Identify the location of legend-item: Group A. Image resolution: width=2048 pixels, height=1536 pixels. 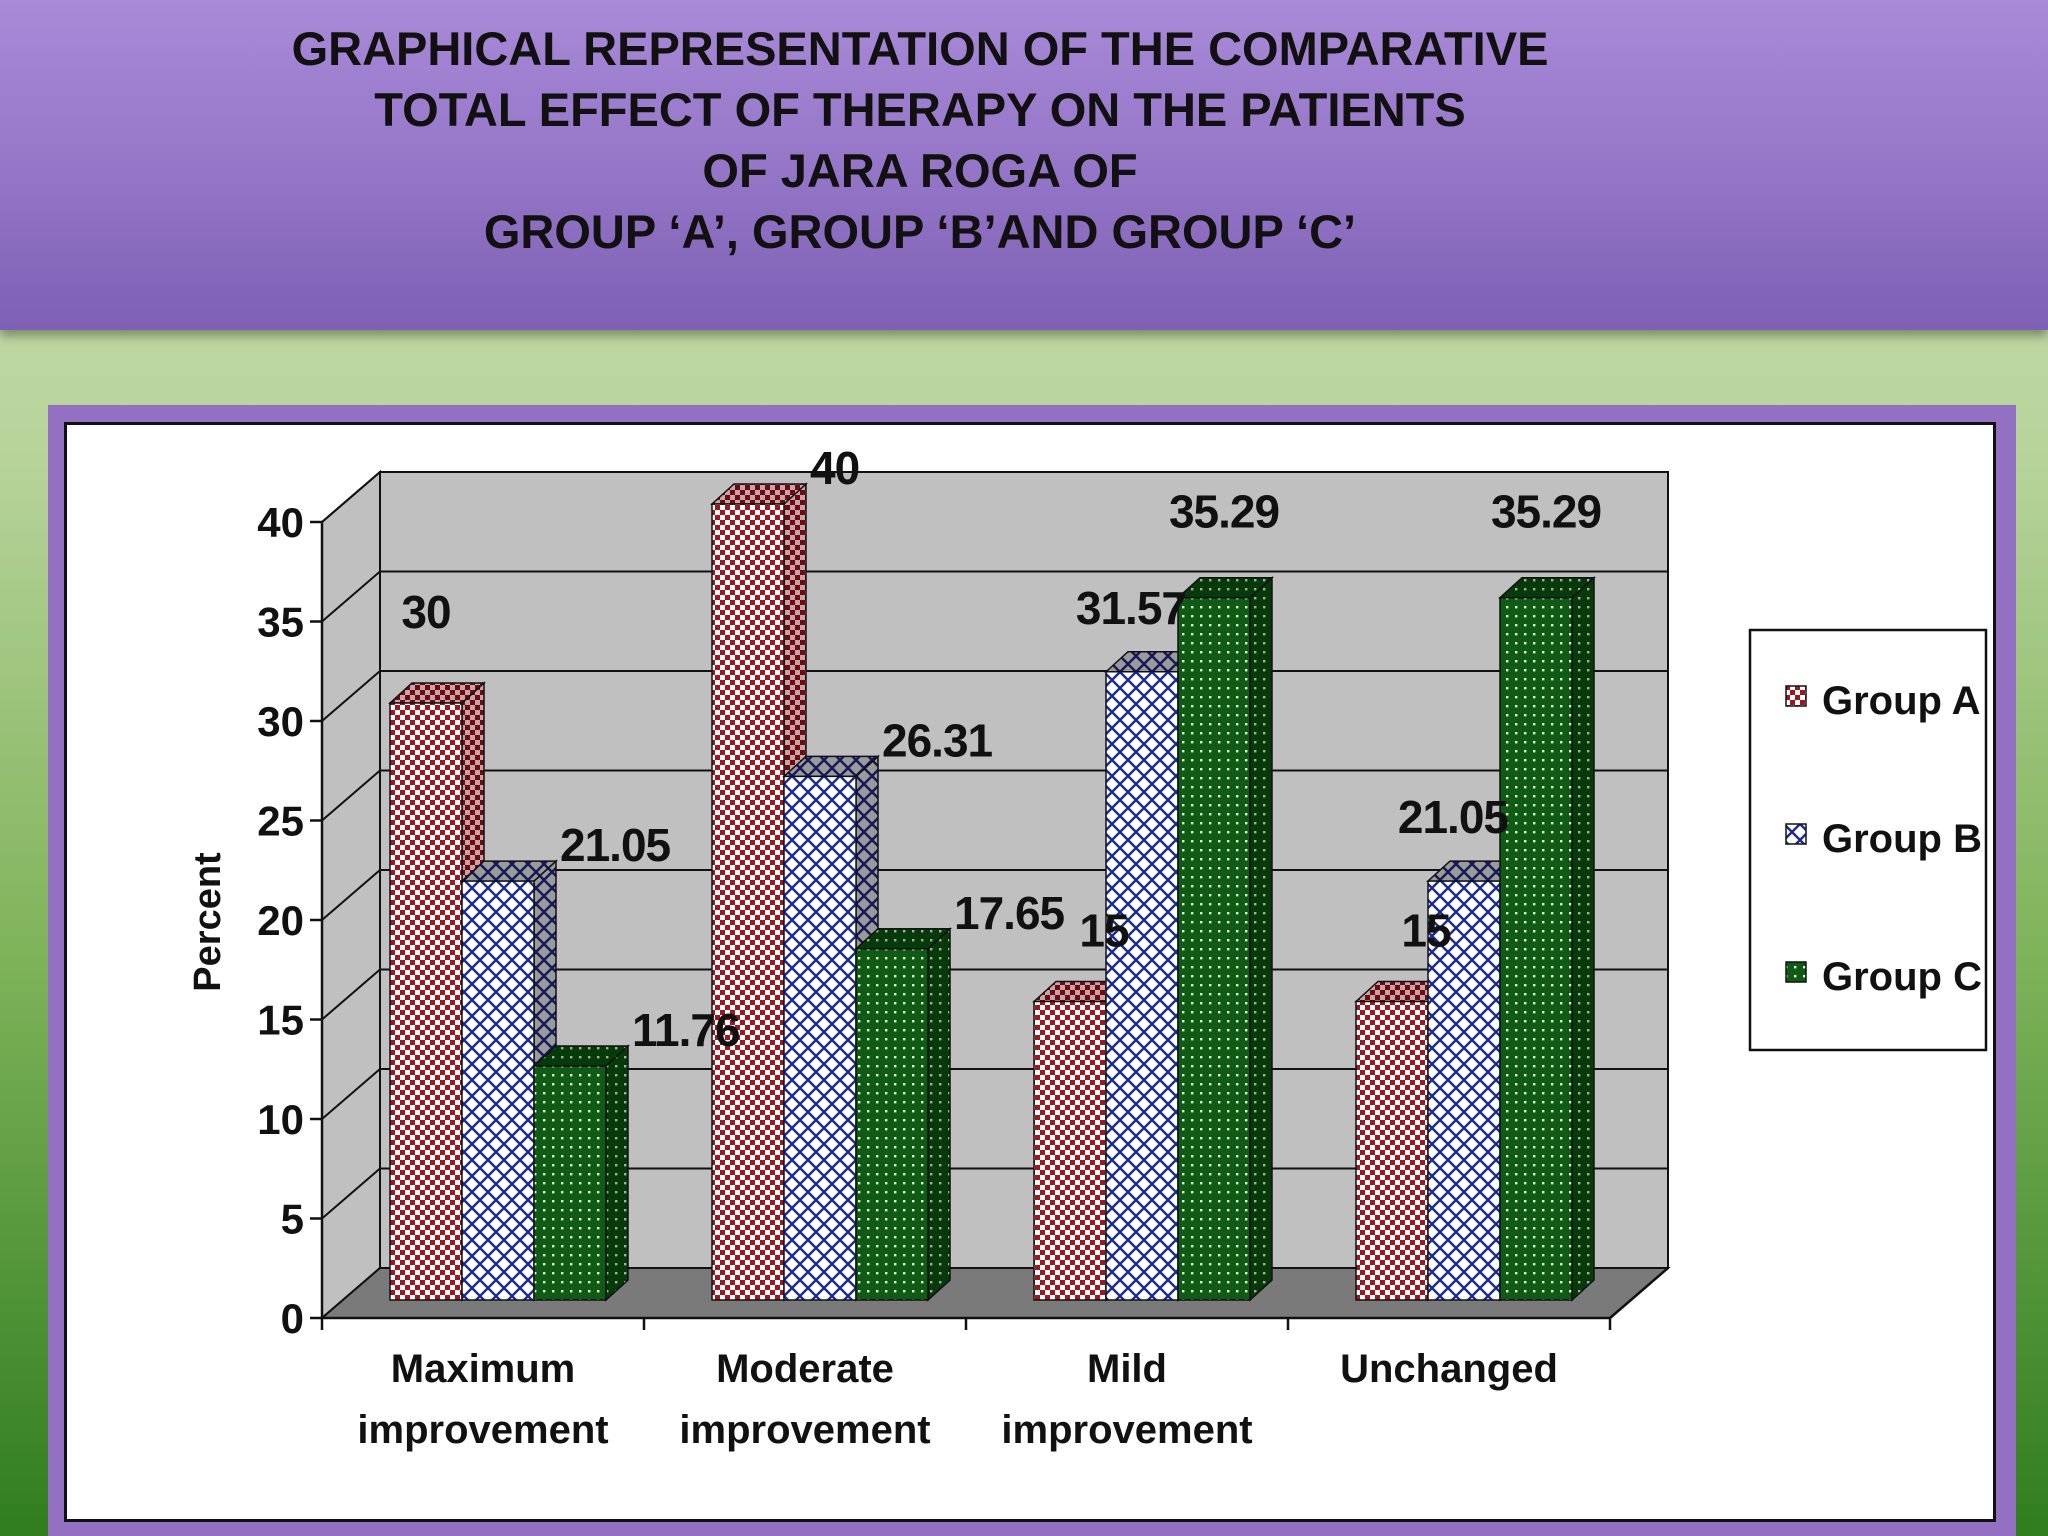
(1883, 701).